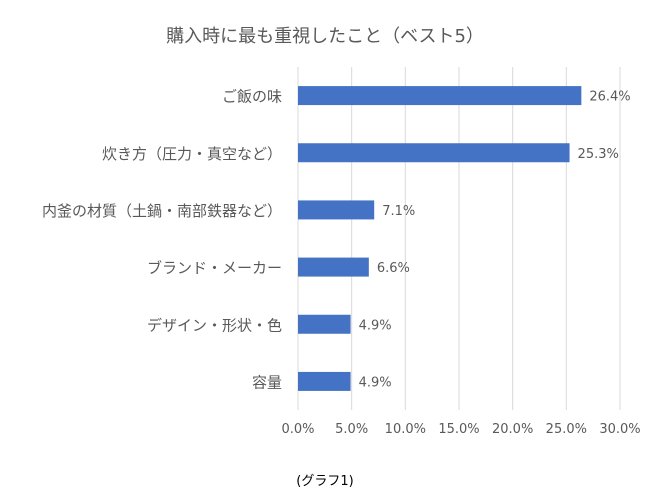 The height and width of the screenshot is (498, 650). What do you see at coordinates (375, 382) in the screenshot?
I see `value-label-5: 4.9%` at bounding box center [375, 382].